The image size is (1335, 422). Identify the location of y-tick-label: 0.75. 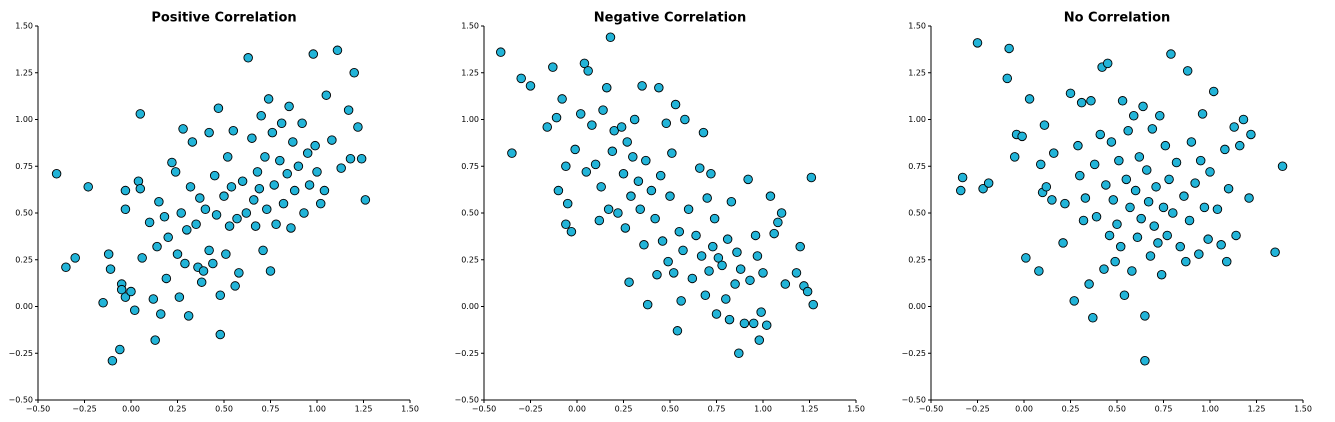
(917, 166).